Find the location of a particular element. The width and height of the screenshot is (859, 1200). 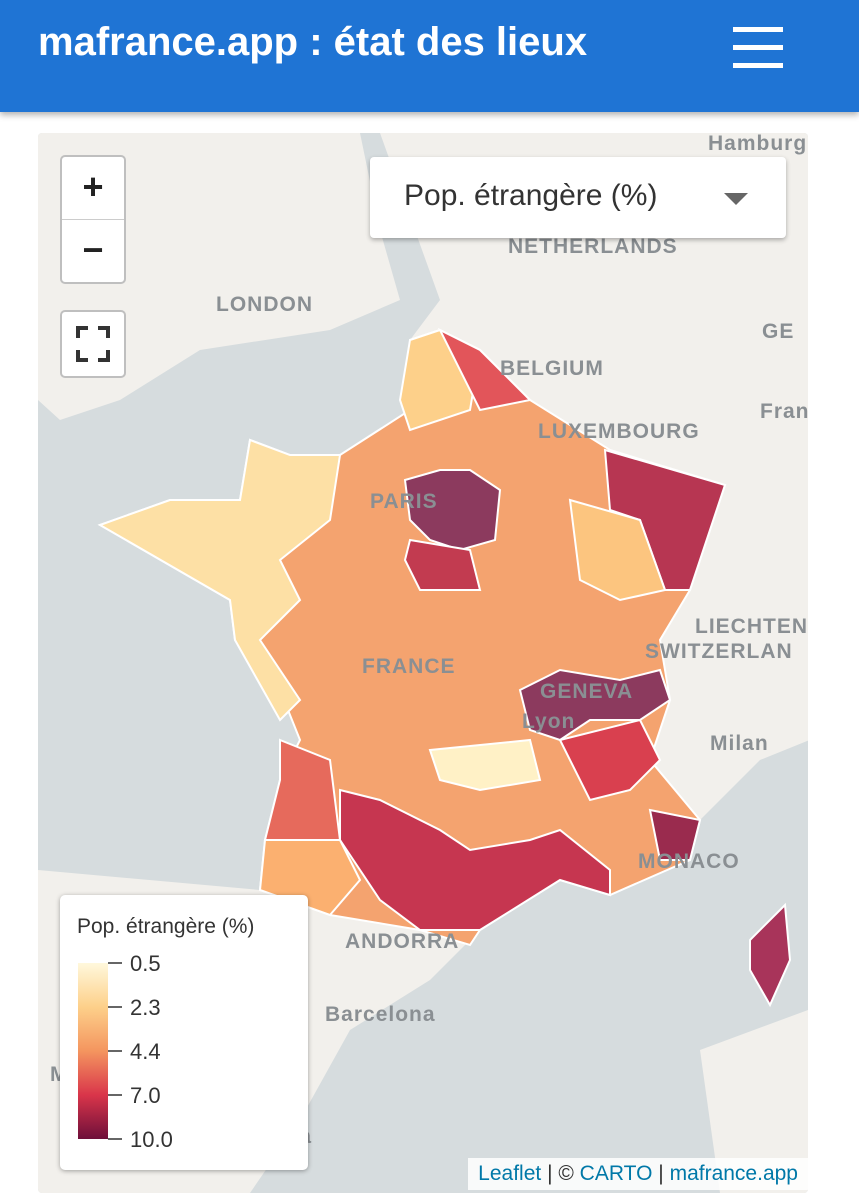

place-label: ANDORRA is located at coordinates (402, 941).